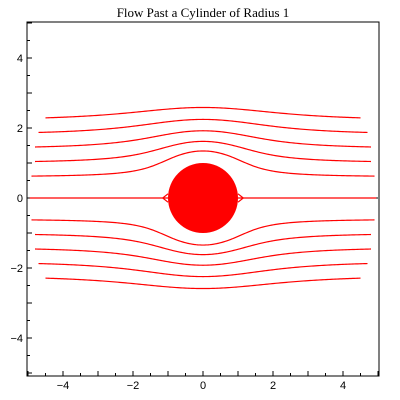  I want to click on y-tick-label: 4, so click(20, 59).